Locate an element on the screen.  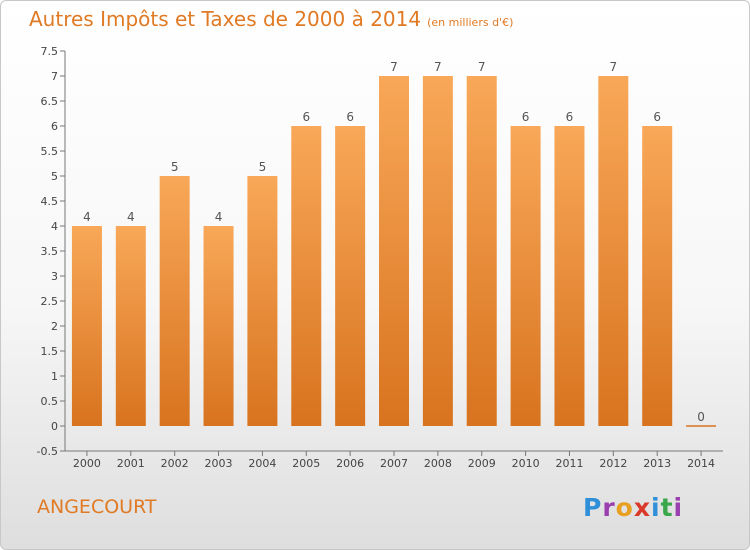
x-tick-label: 2004 is located at coordinates (262, 463).